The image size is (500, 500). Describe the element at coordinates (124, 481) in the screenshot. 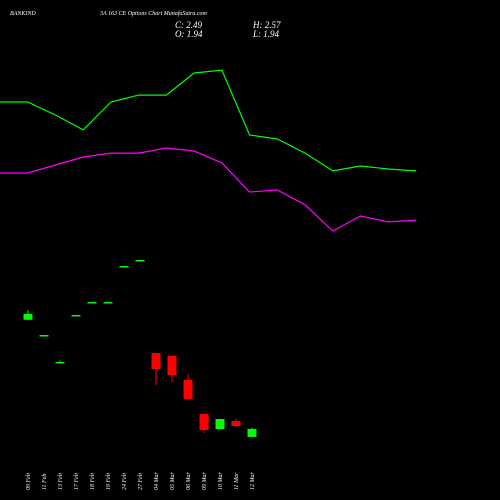

I see `x-tick-label: 24 Feb` at that location.